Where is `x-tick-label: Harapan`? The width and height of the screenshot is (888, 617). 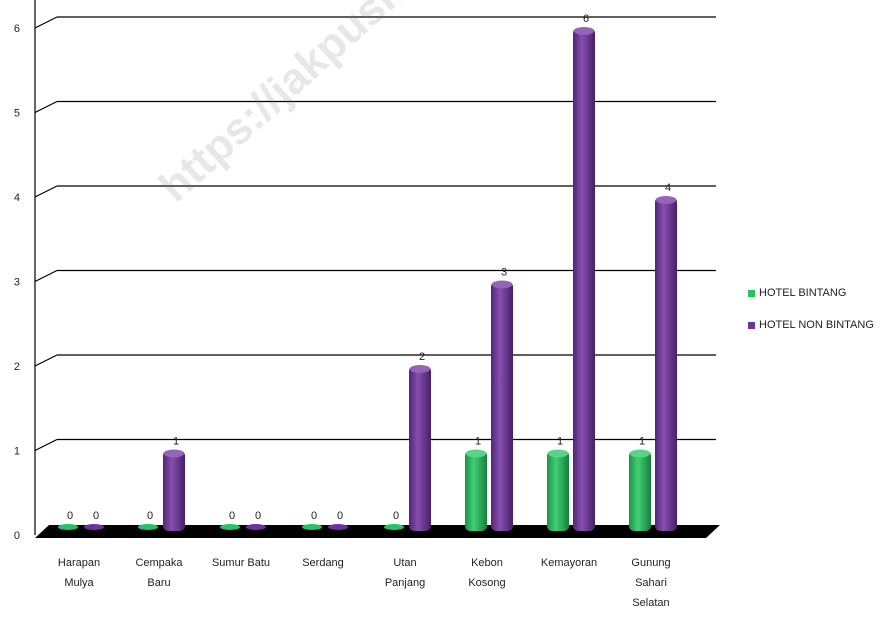
x-tick-label: Harapan is located at coordinates (79, 563).